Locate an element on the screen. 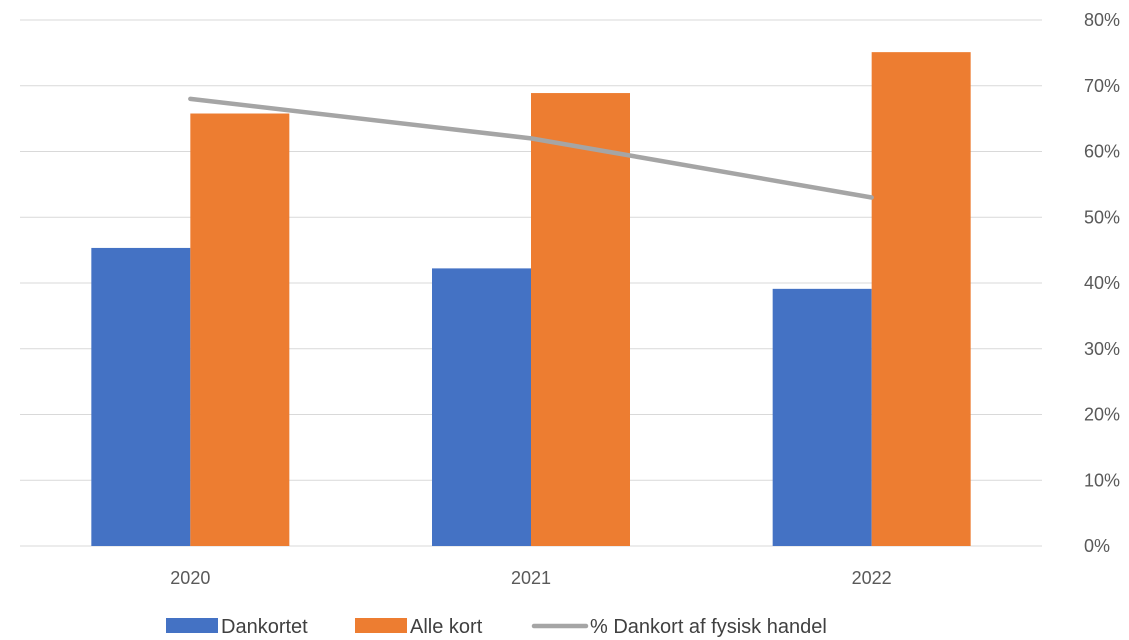  x-tick-label: 2021 is located at coordinates (531, 578).